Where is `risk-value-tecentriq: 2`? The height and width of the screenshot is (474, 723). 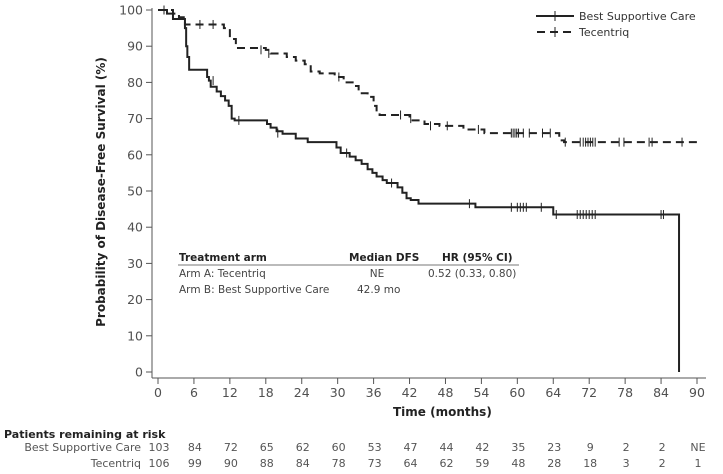 risk-value-tecentriq: 2 is located at coordinates (662, 463).